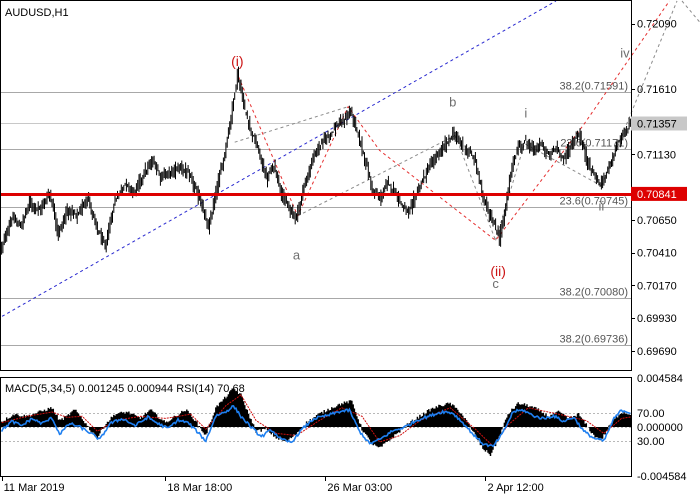 This screenshot has height=500, width=700. Describe the element at coordinates (452, 102) in the screenshot. I see `wave-label: b` at that location.